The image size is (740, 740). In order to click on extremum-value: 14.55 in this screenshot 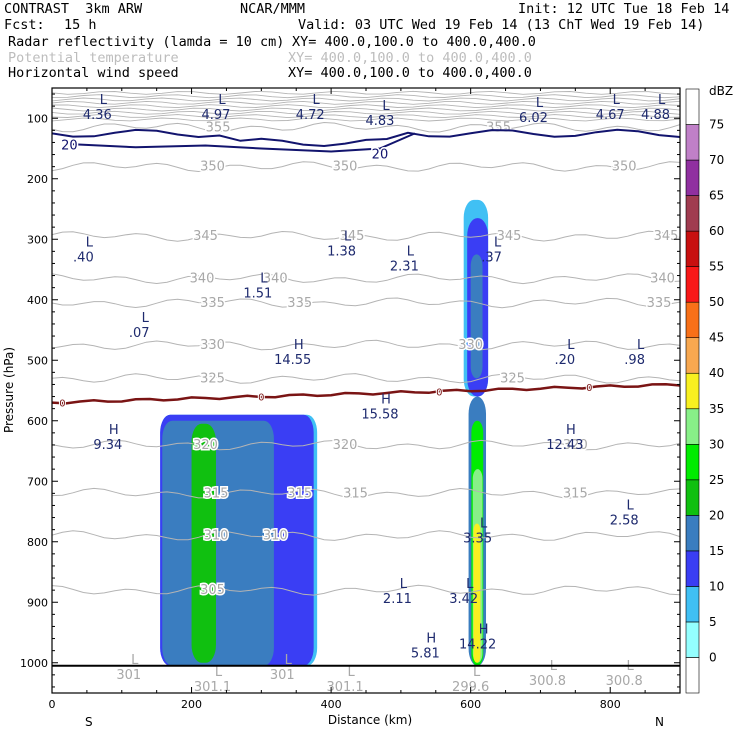, I will do `click(292, 360)`.